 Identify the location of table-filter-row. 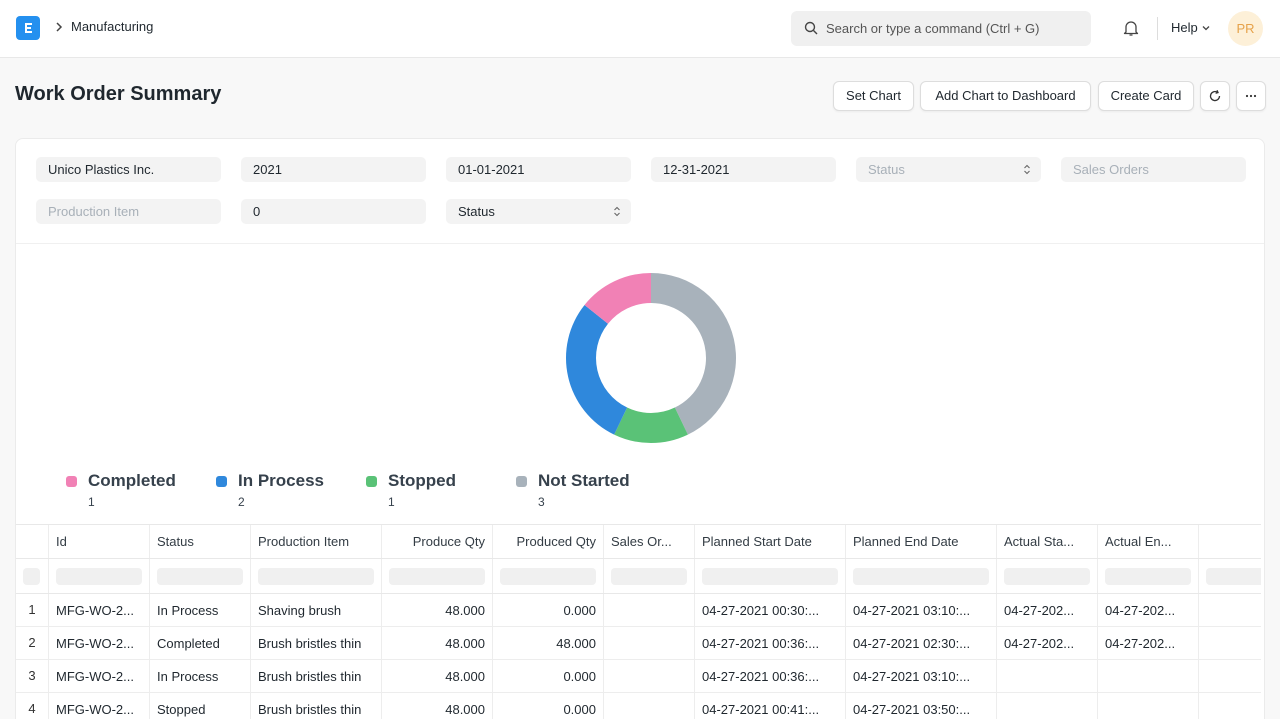
(638, 576).